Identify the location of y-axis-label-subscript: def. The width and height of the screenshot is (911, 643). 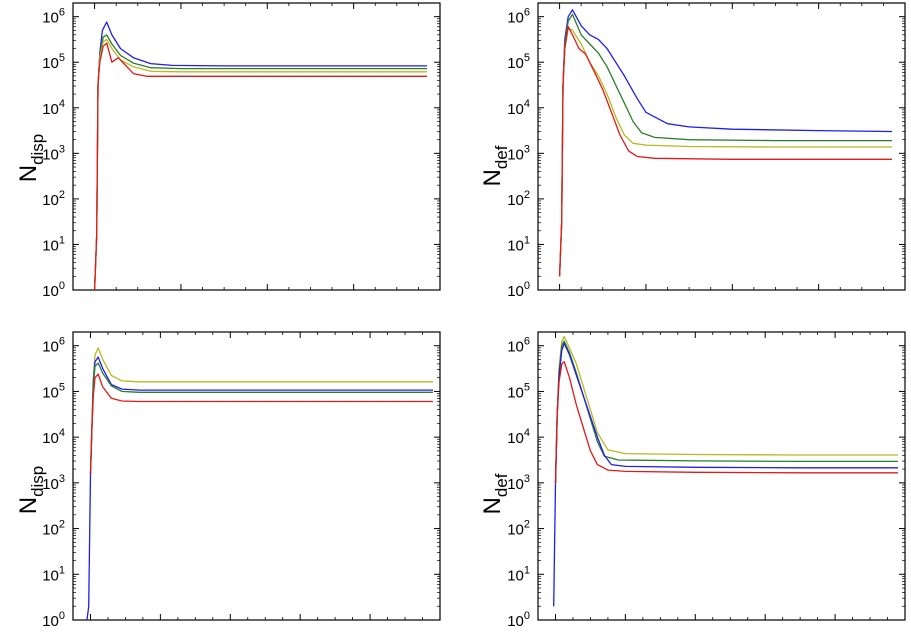
(501, 485).